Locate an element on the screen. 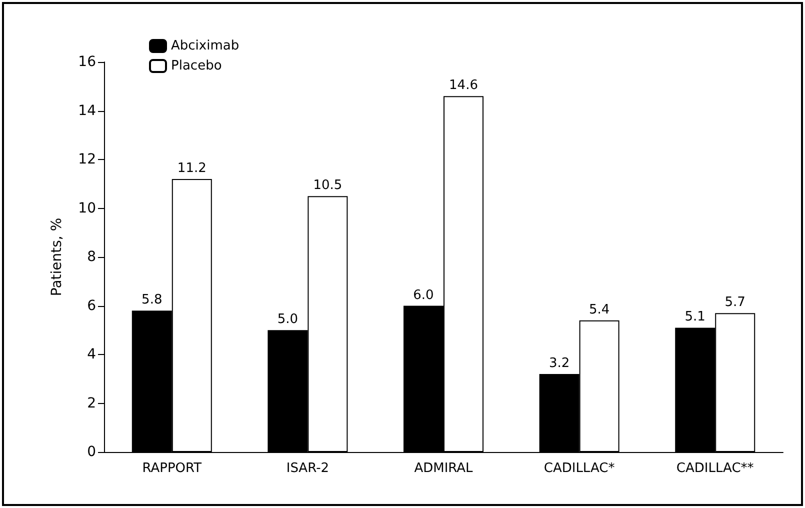  data-label: 3.2 is located at coordinates (559, 363).